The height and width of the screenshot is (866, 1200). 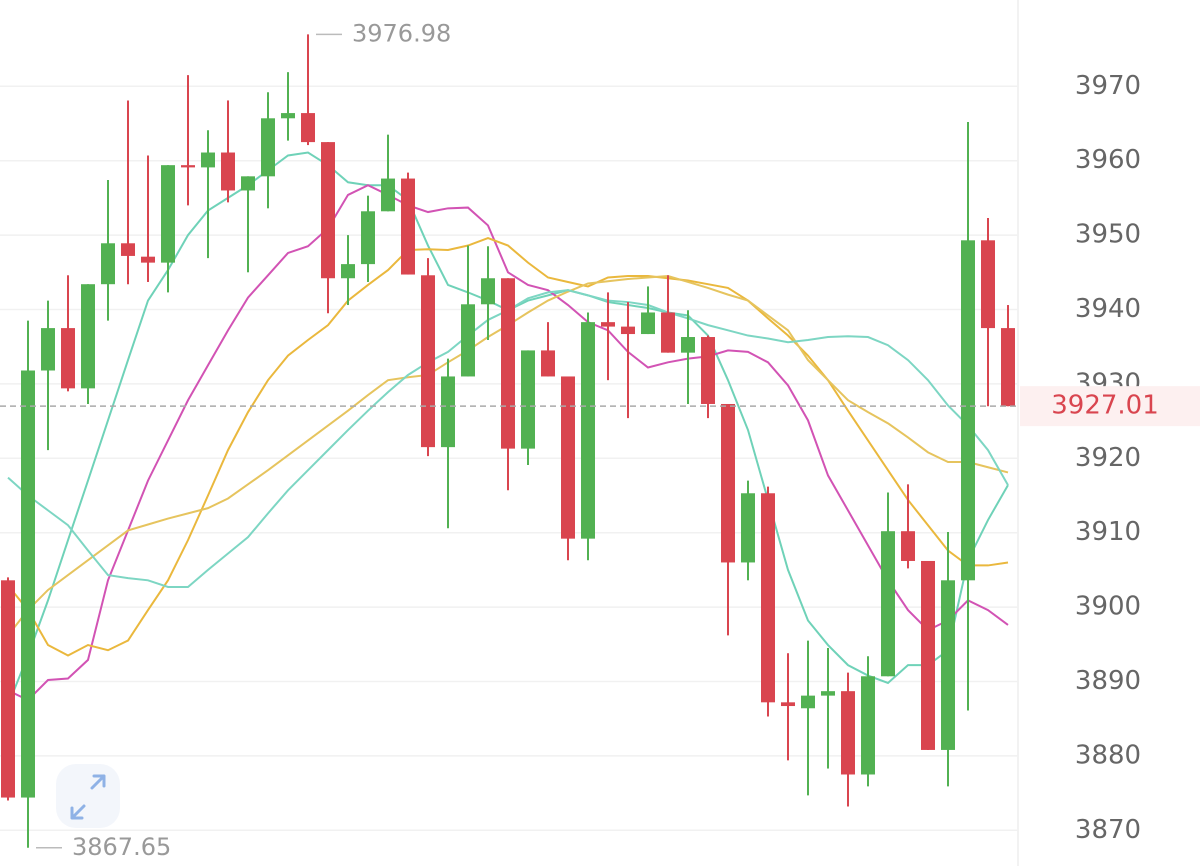 What do you see at coordinates (1108, 532) in the screenshot?
I see `y-tick-label: 3910` at bounding box center [1108, 532].